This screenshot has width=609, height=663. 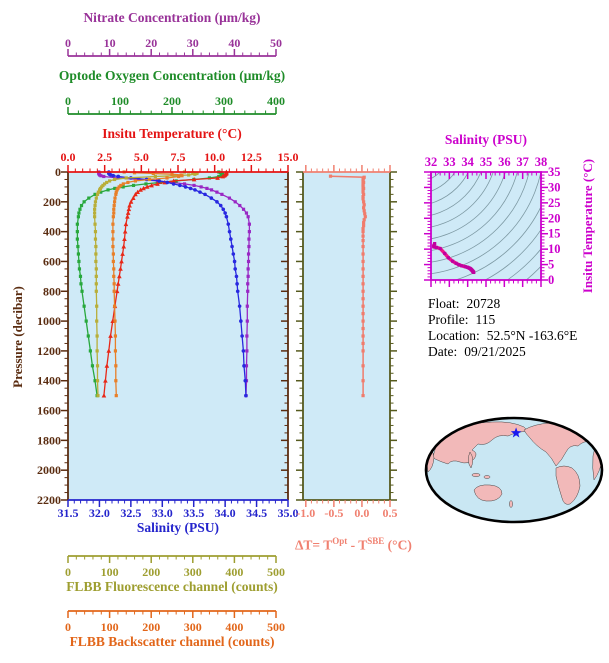 What do you see at coordinates (49, 381) in the screenshot?
I see `tick-label: 1400` at bounding box center [49, 381].